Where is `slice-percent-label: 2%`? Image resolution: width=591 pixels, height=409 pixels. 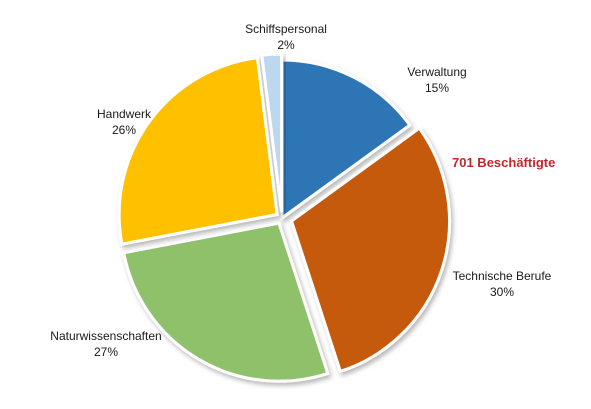 slice-percent-label: 2% is located at coordinates (286, 45).